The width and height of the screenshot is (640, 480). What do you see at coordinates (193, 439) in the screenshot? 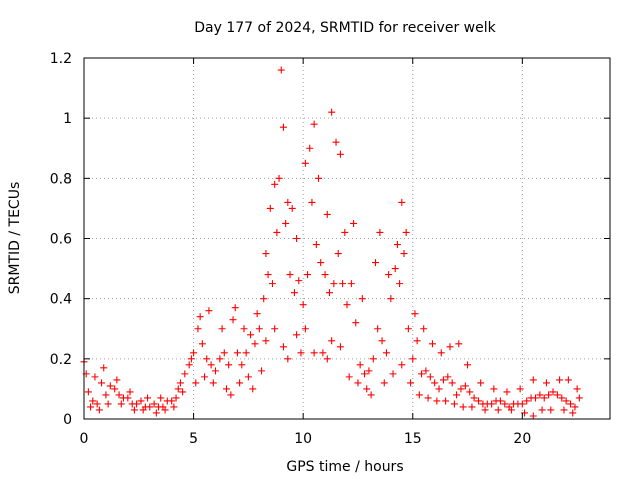
I see `x-tick-label: 5` at bounding box center [193, 439].